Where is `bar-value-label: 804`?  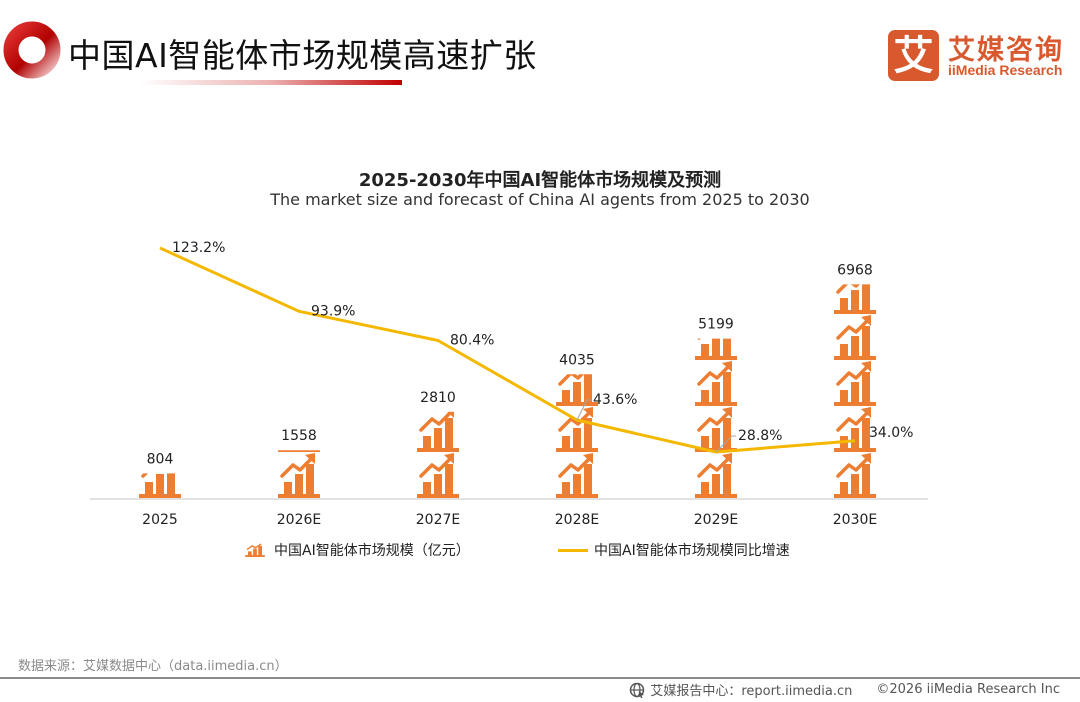 bar-value-label: 804 is located at coordinates (160, 459).